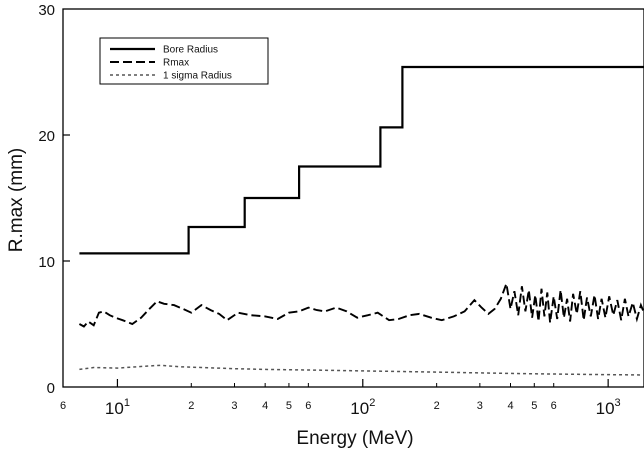  I want to click on legend-label: Bore Radius, so click(190, 50).